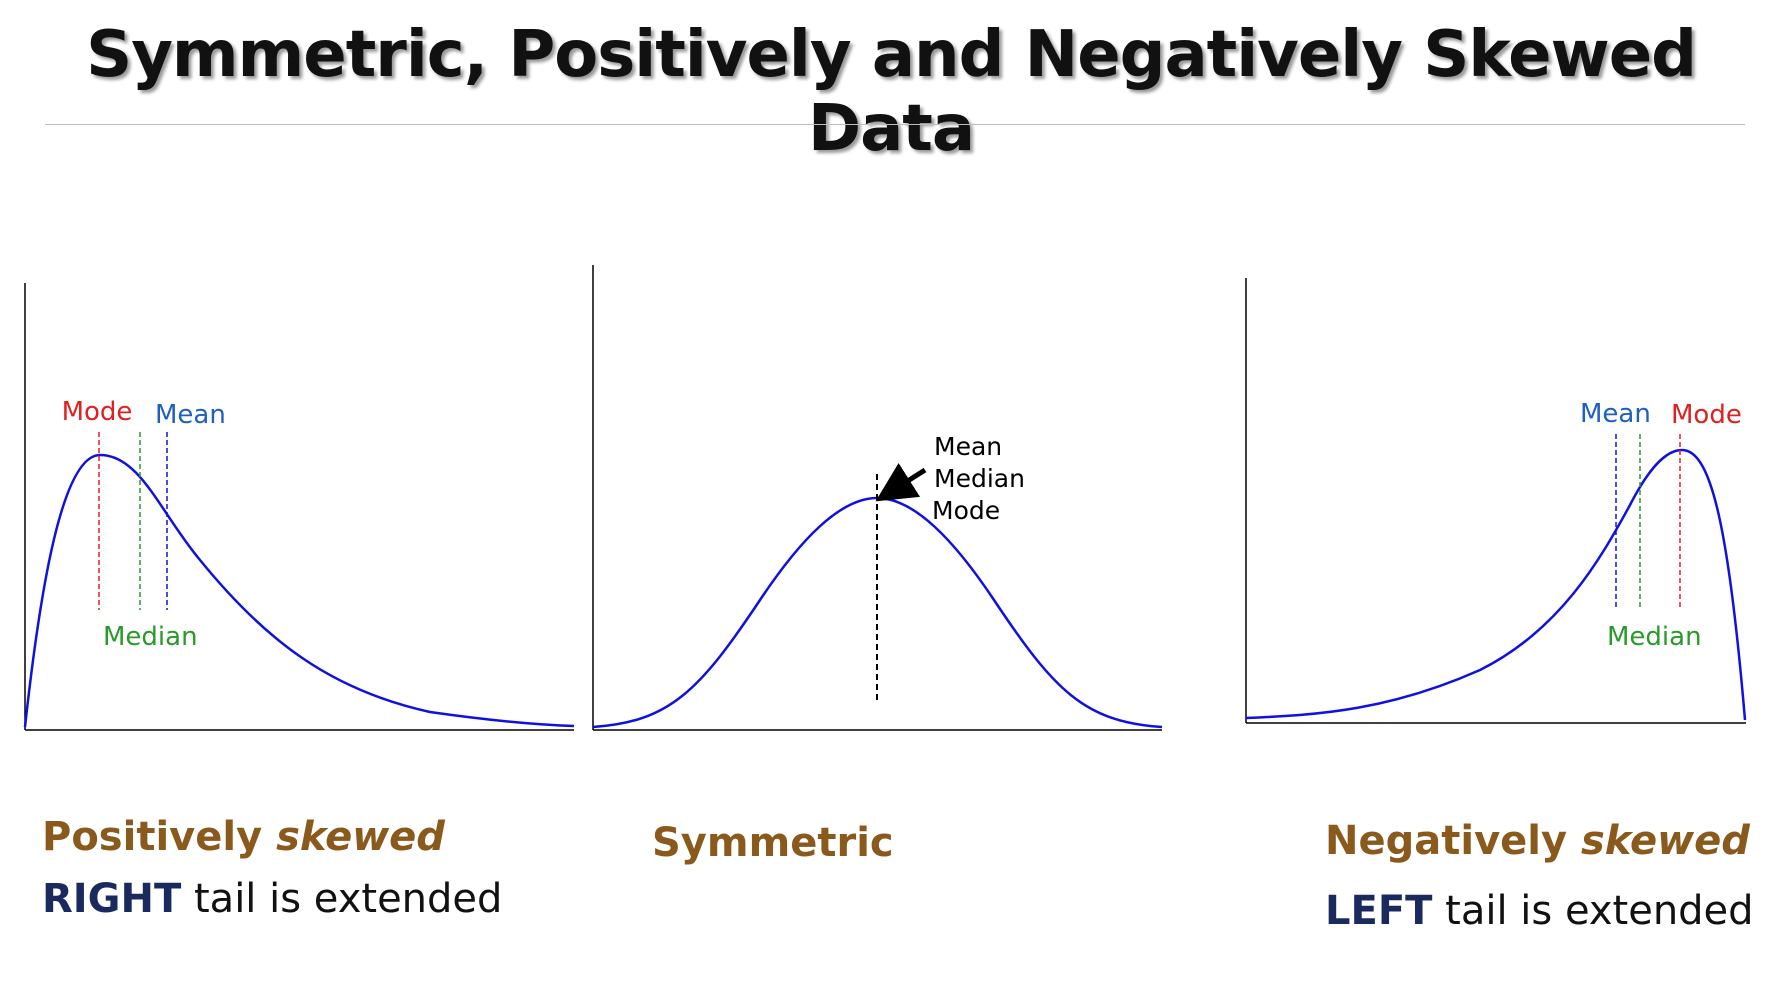  Describe the element at coordinates (1654, 637) in the screenshot. I see `negative-median-label: Median` at that location.